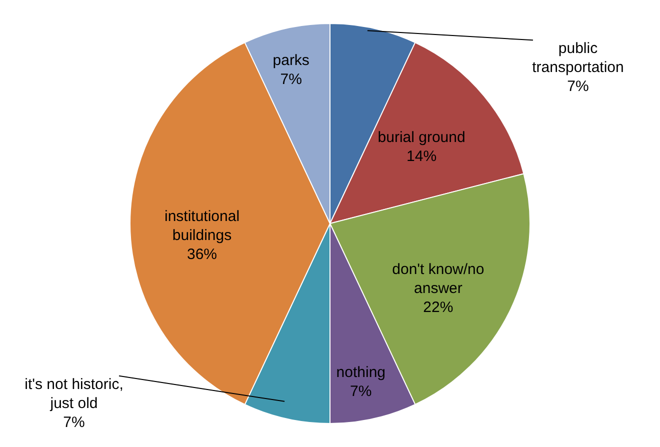  Describe the element at coordinates (438, 307) in the screenshot. I see `data-label: 22%` at that location.